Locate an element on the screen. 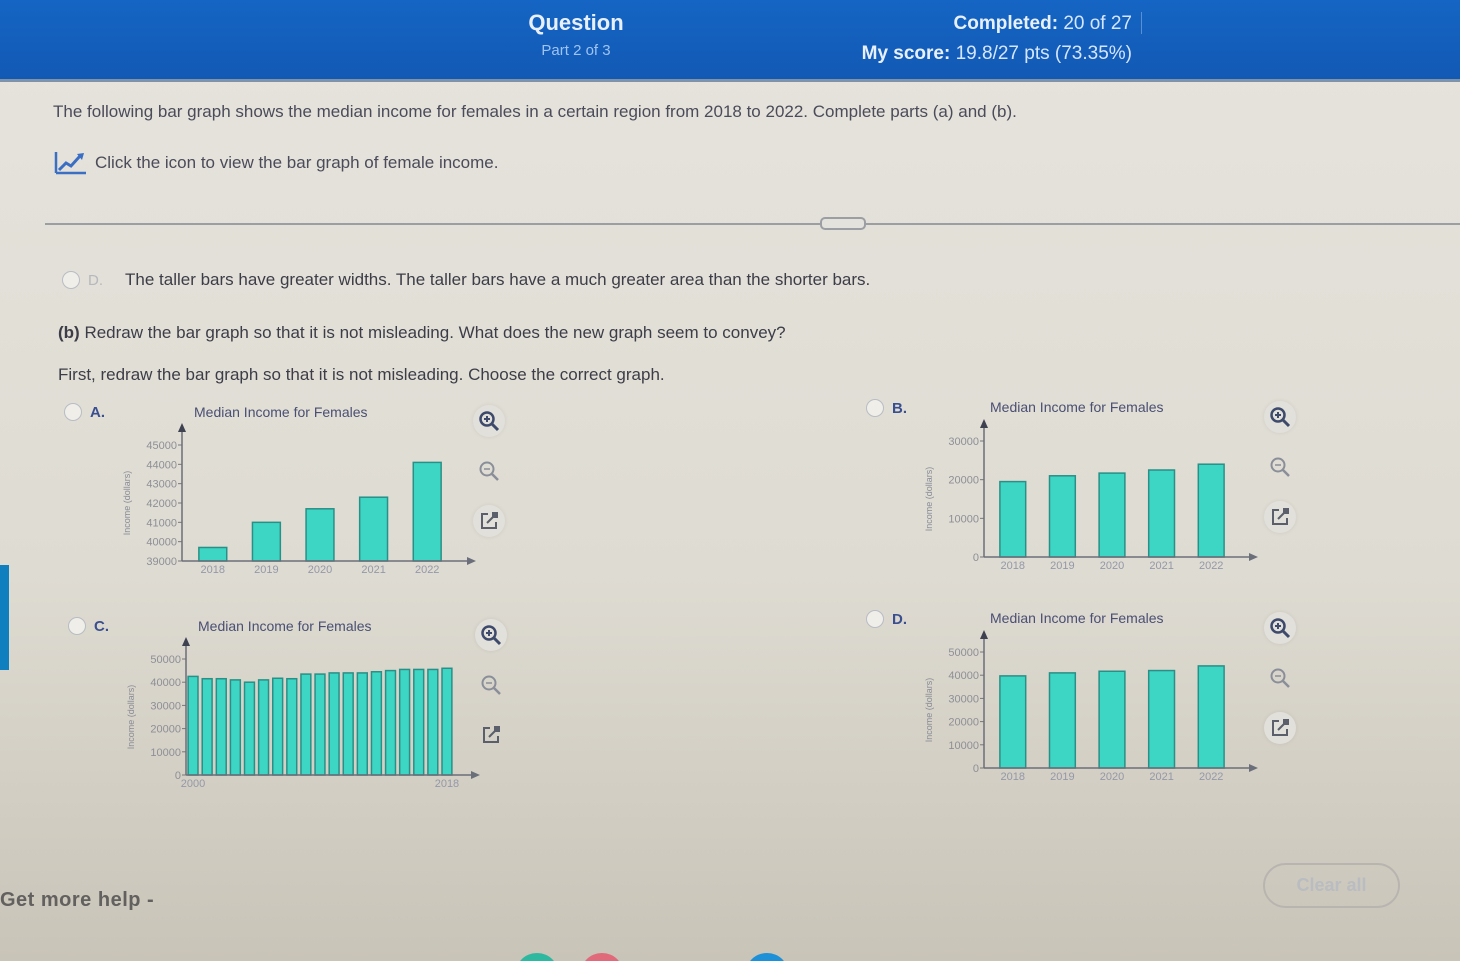  expand-collapse-handle is located at coordinates (843, 223).